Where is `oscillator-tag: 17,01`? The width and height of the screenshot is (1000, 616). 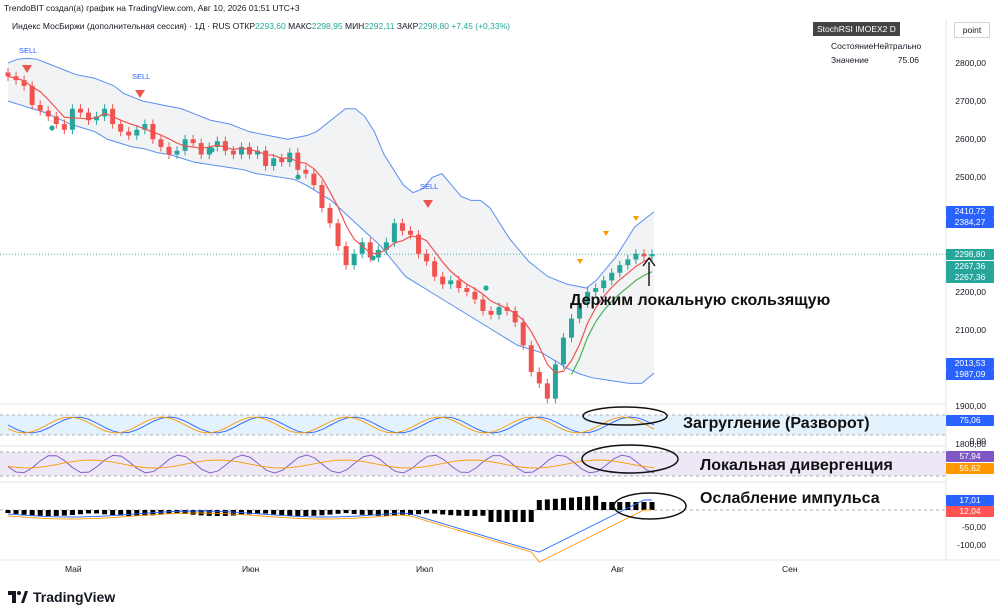
oscillator-tag: 17,01 is located at coordinates (970, 500).